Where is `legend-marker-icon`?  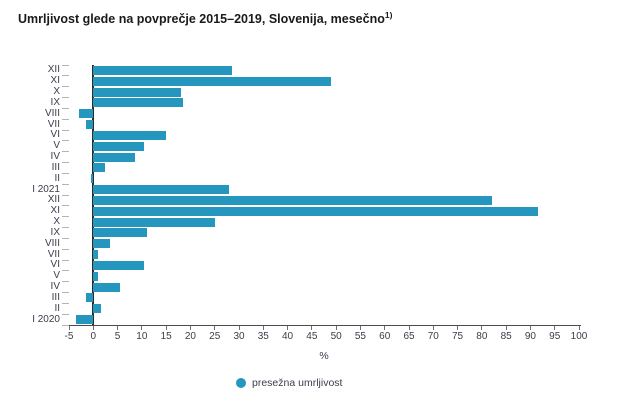 legend-marker-icon is located at coordinates (241, 383).